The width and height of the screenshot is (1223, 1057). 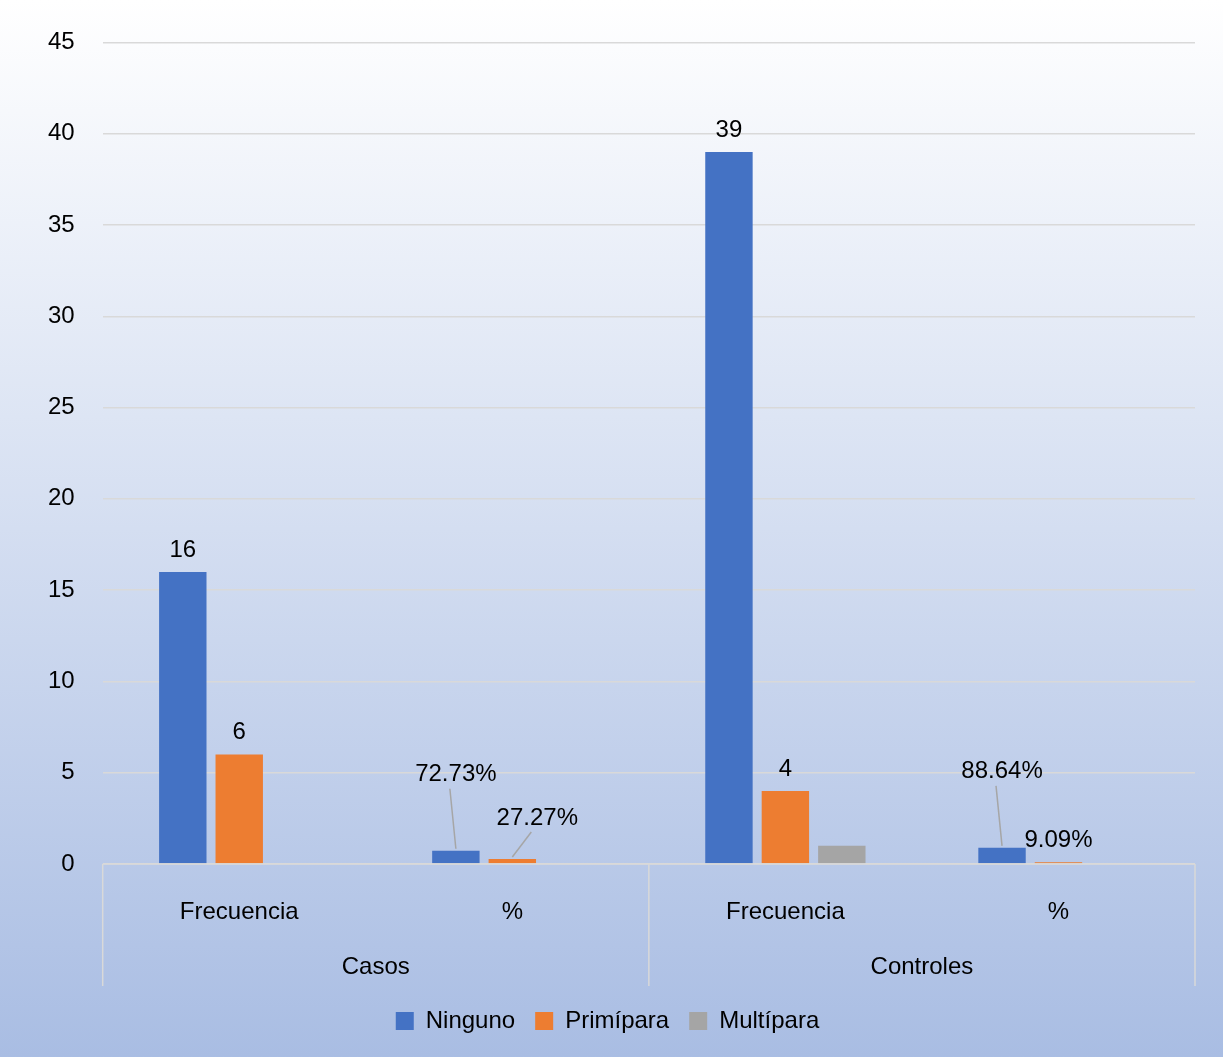 What do you see at coordinates (61, 406) in the screenshot?
I see `y-tick-label: 25` at bounding box center [61, 406].